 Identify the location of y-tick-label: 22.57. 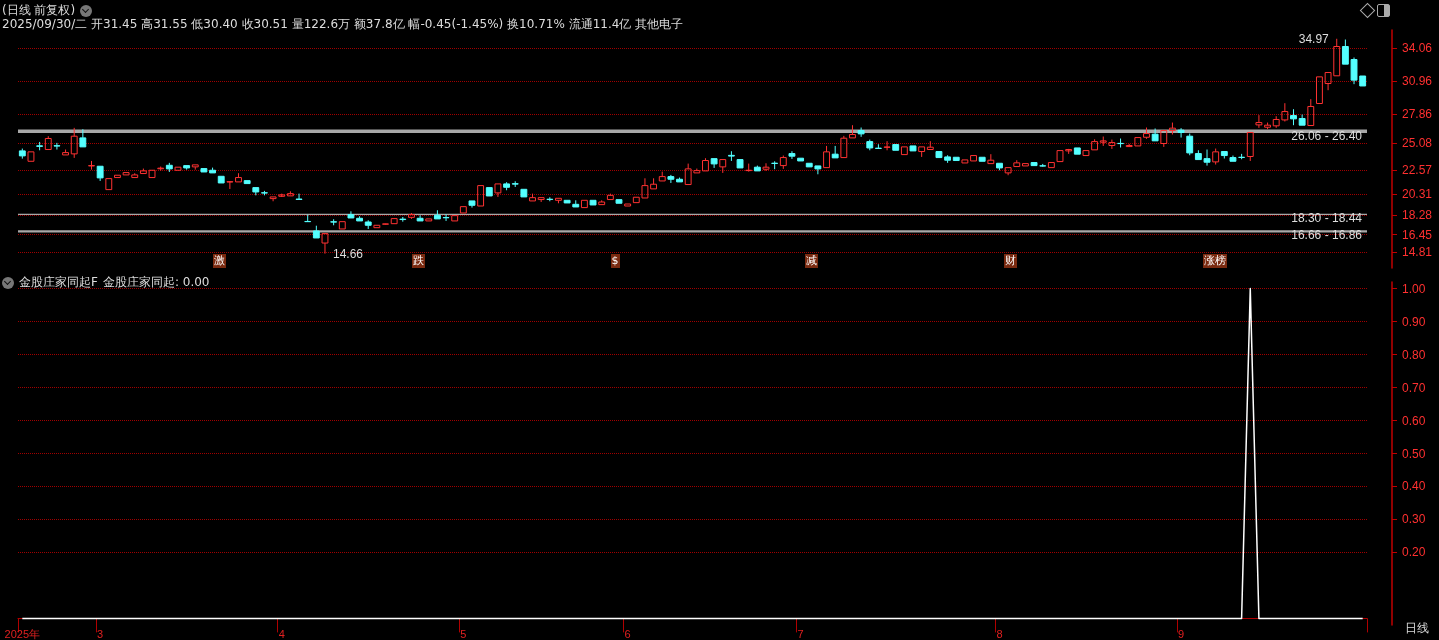
(1417, 169).